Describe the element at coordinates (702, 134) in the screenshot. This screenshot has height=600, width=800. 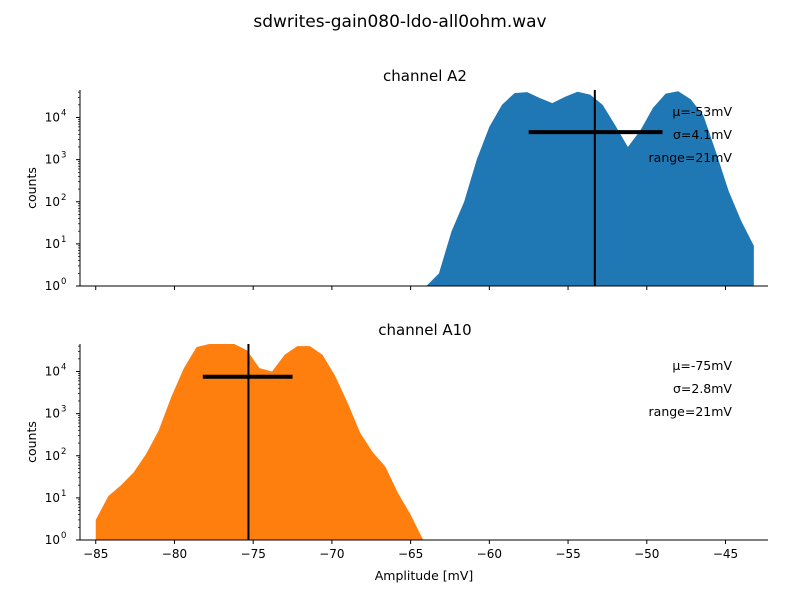
I see `sigma-annotation: σ=4.1mV` at that location.